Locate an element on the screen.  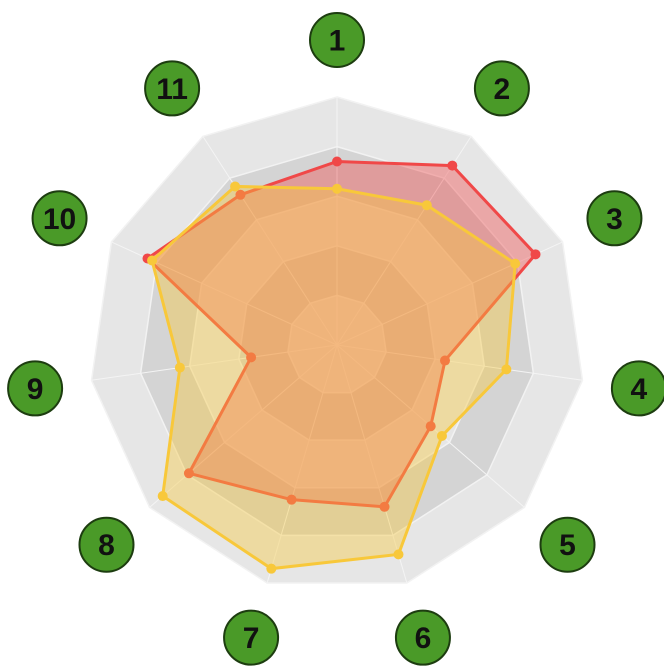
axis-label-badge: 9 is located at coordinates (35, 388).